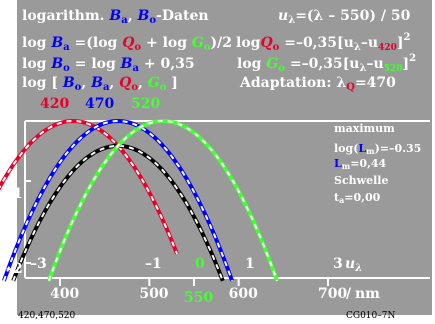  Describe the element at coordinates (11, 122) in the screenshot. I see `y-tick-label-0: 0` at that location.